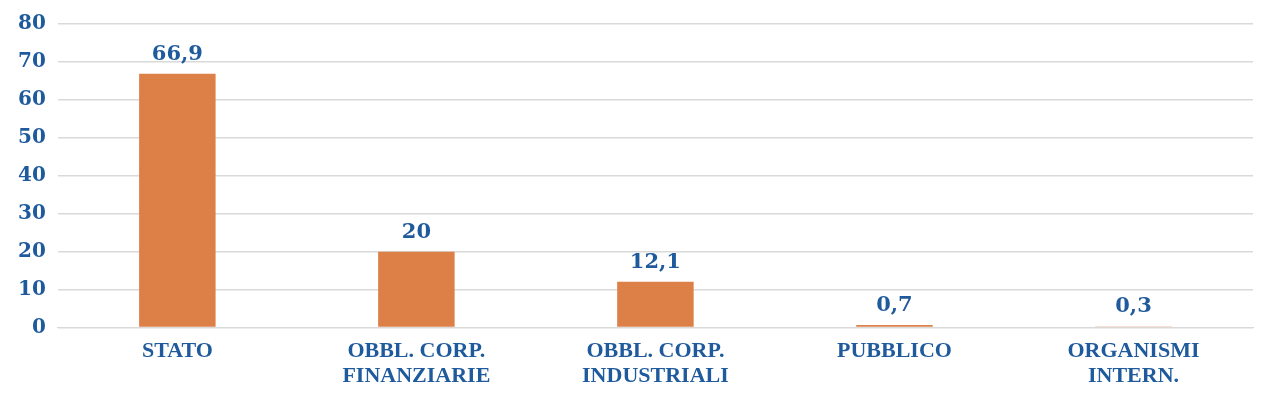 This screenshot has width=1269, height=404. What do you see at coordinates (31, 60) in the screenshot?
I see `y-tick-label: 70` at bounding box center [31, 60].